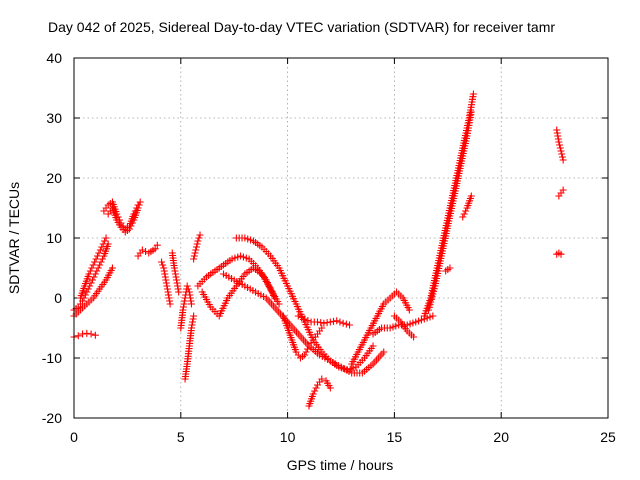 This screenshot has height=480, width=640. Describe the element at coordinates (14, 238) in the screenshot. I see `y-axis-title: SDTVAR / TECUs` at that location.